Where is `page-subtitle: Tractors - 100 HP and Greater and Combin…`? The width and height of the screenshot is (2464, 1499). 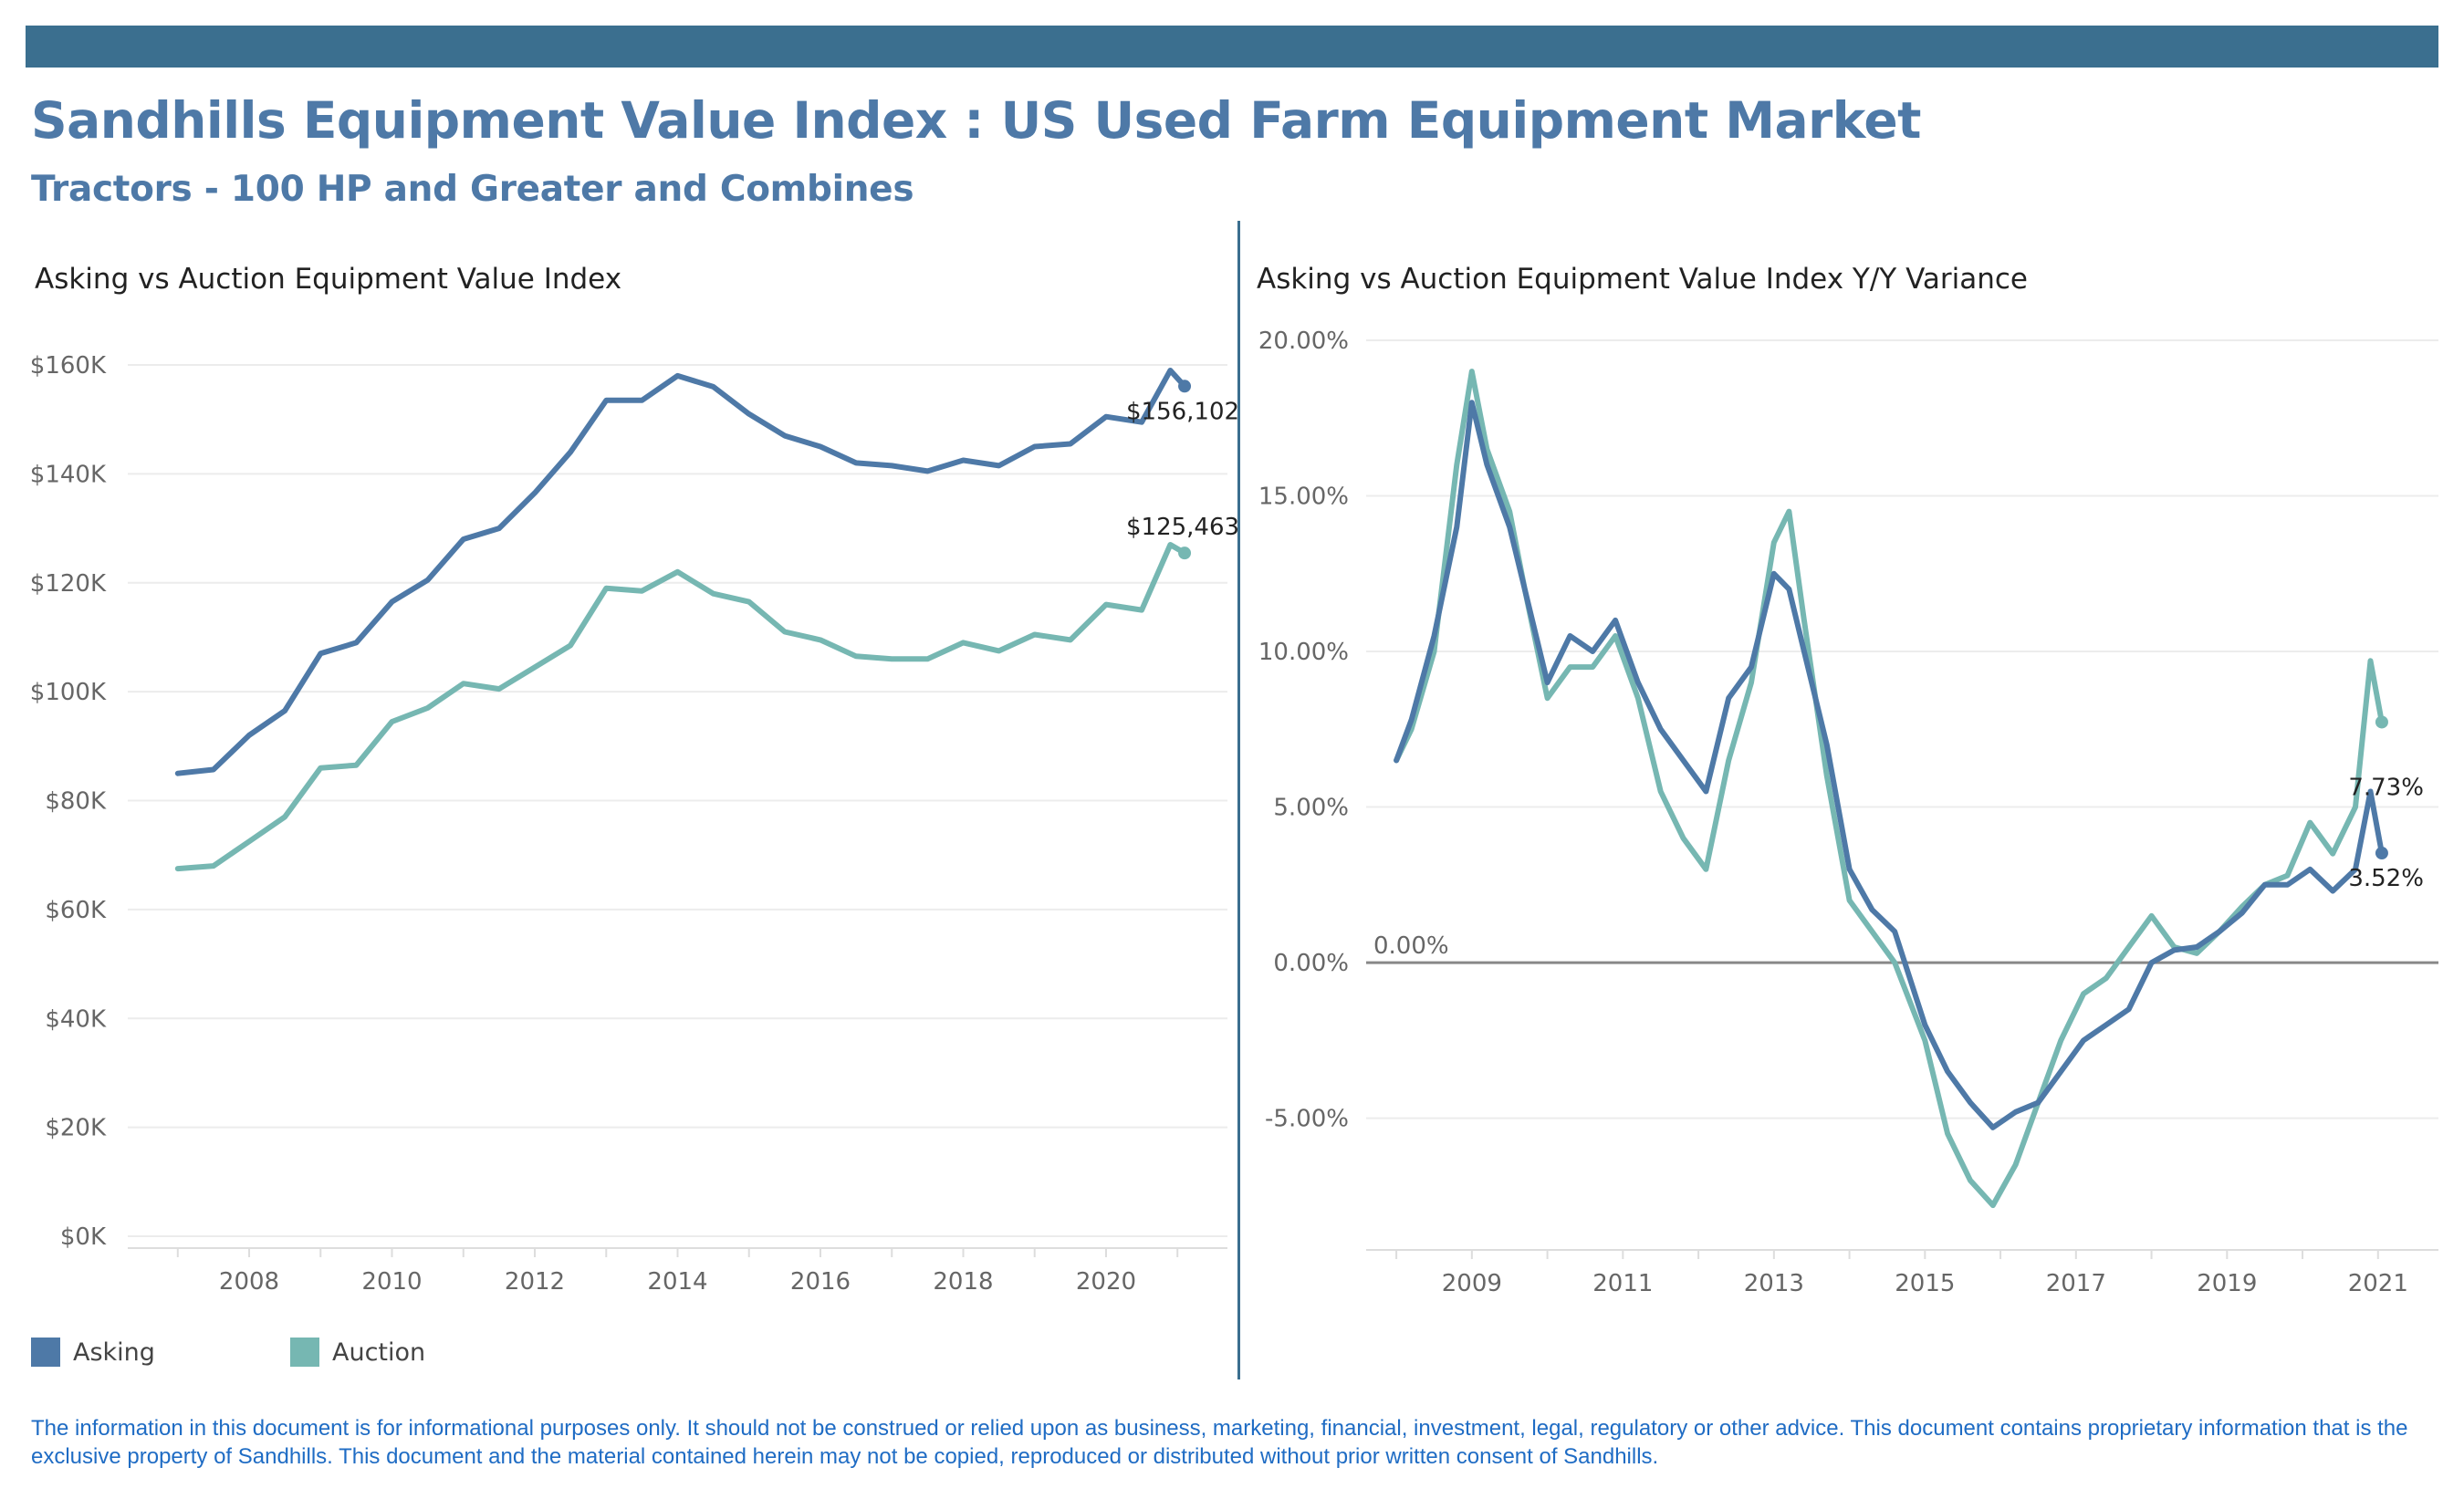
page-subtitle: Tractors - 100 HP and Greater and Combin… is located at coordinates (472, 189).